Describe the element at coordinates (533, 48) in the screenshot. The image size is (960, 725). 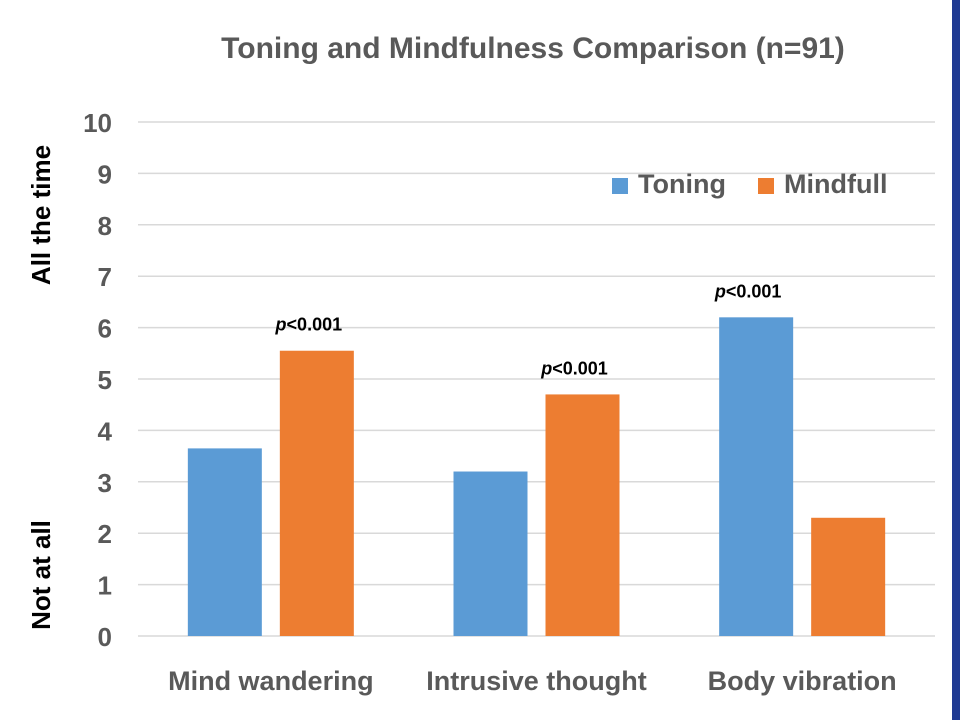
I see `chart-title: Toning and Mindfulness Comparison (n=91)` at that location.